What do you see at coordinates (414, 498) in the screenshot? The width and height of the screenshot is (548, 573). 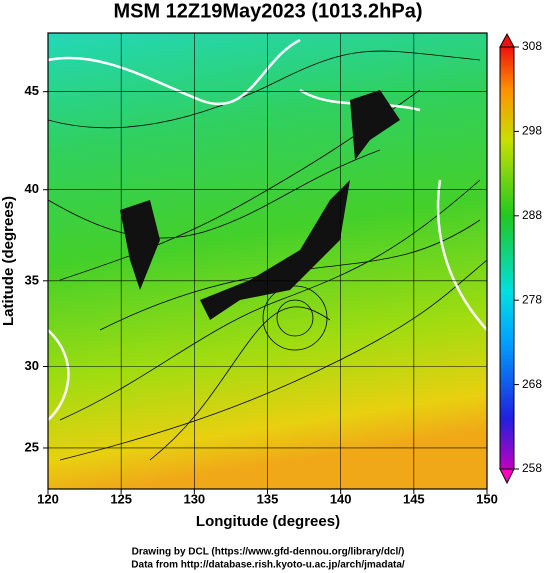 I see `x-tick-label: 145` at bounding box center [414, 498].